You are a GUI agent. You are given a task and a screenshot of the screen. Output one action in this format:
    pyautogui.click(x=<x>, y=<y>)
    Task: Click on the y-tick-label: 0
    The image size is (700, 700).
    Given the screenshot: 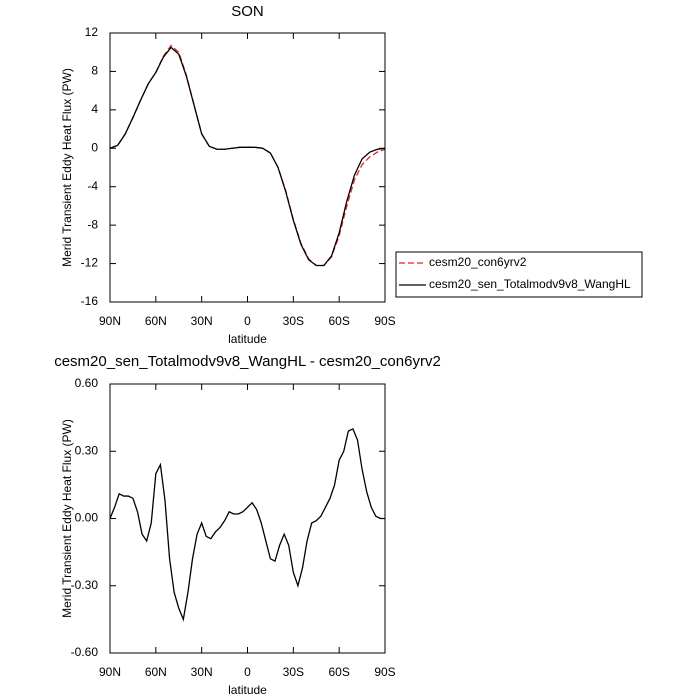 What is the action you would take?
    pyautogui.click(x=94, y=147)
    